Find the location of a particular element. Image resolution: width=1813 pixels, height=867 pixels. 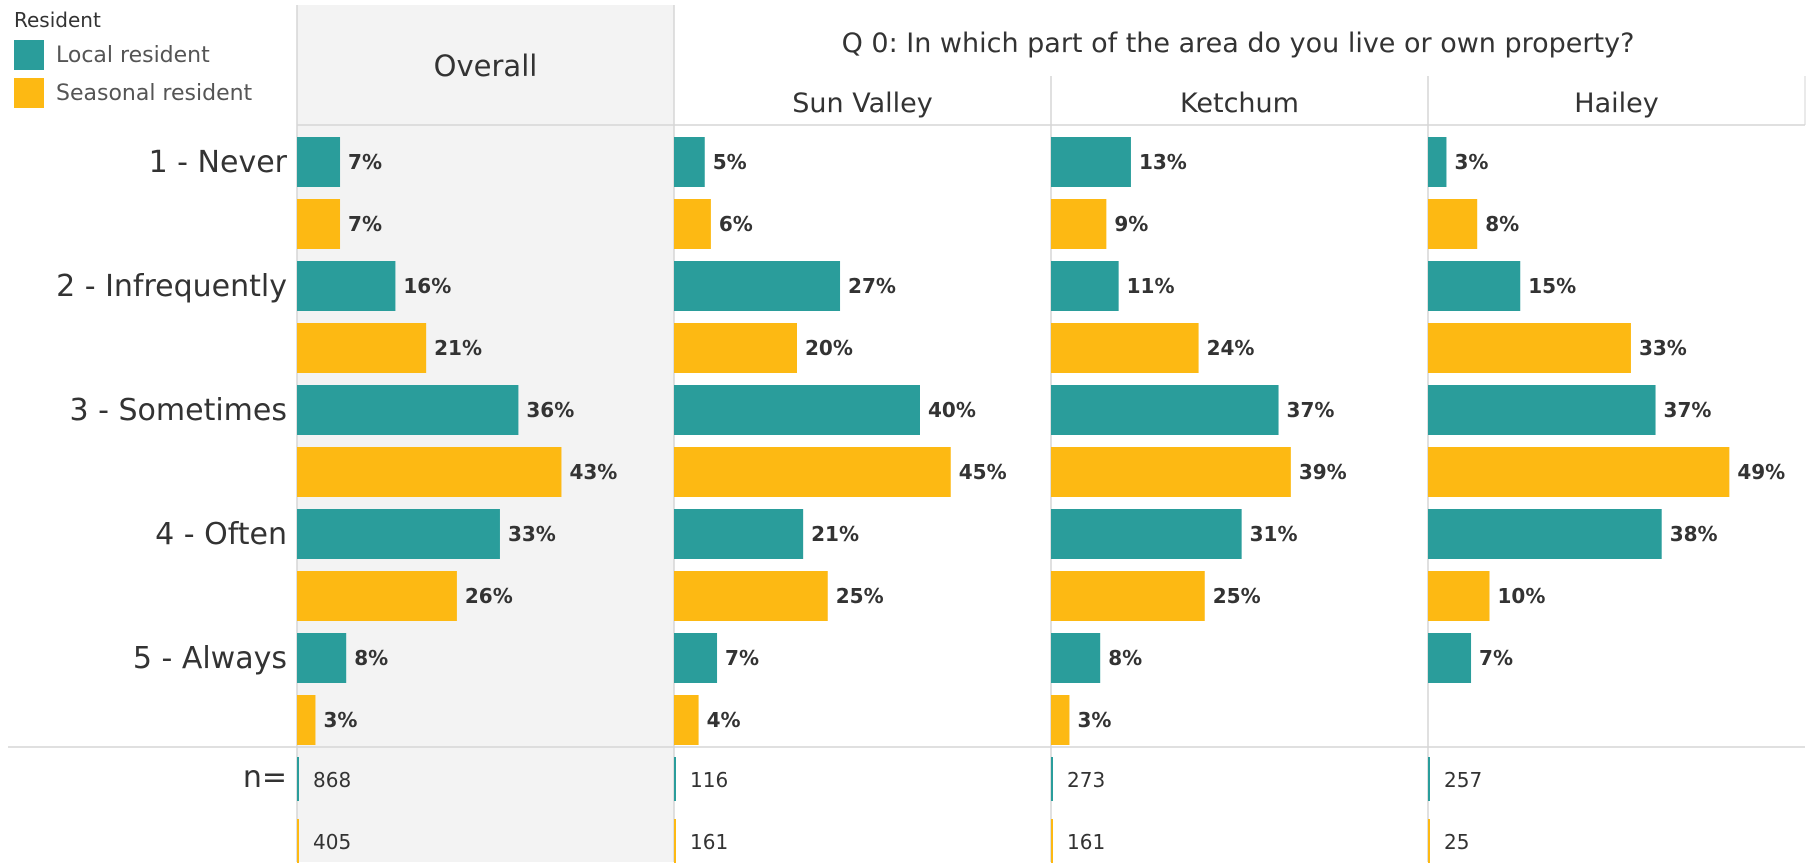

data-label-seasonal-overall: 3% is located at coordinates (340, 720).